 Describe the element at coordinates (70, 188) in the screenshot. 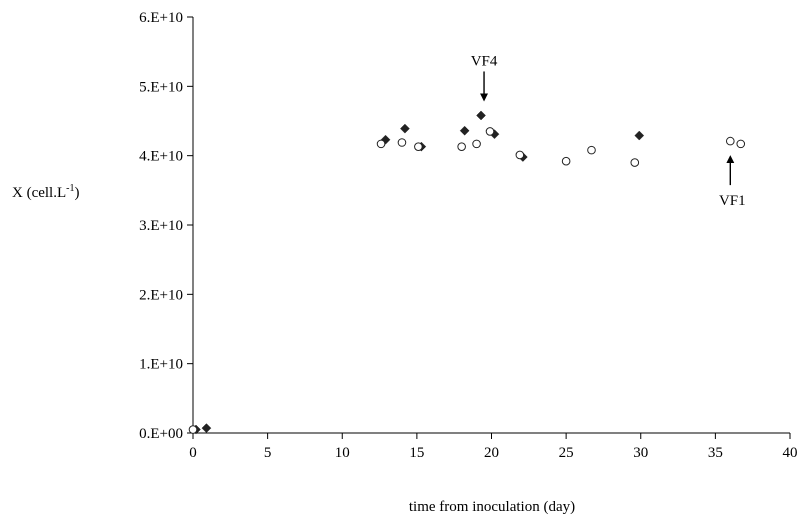

I see `y-axis-label-superscript: -1` at that location.